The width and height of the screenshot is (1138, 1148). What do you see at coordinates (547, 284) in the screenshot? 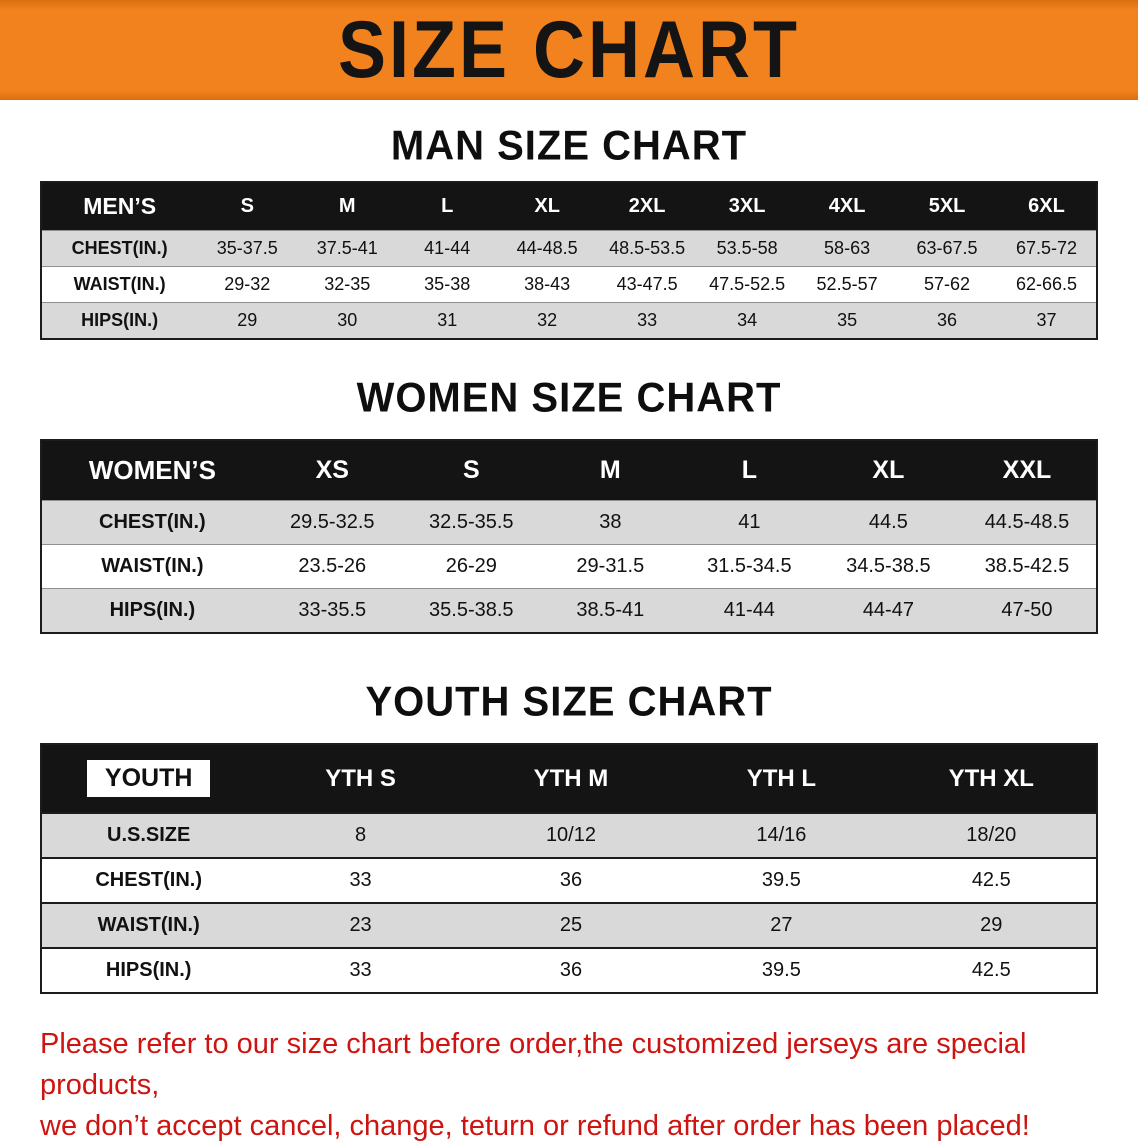
I see `size-value-cell: 38-43` at bounding box center [547, 284].